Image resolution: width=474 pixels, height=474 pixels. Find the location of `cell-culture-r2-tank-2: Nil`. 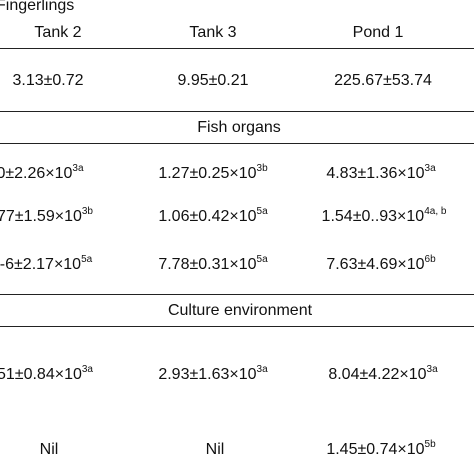

cell-culture-r2-tank-2: Nil is located at coordinates (49, 449).